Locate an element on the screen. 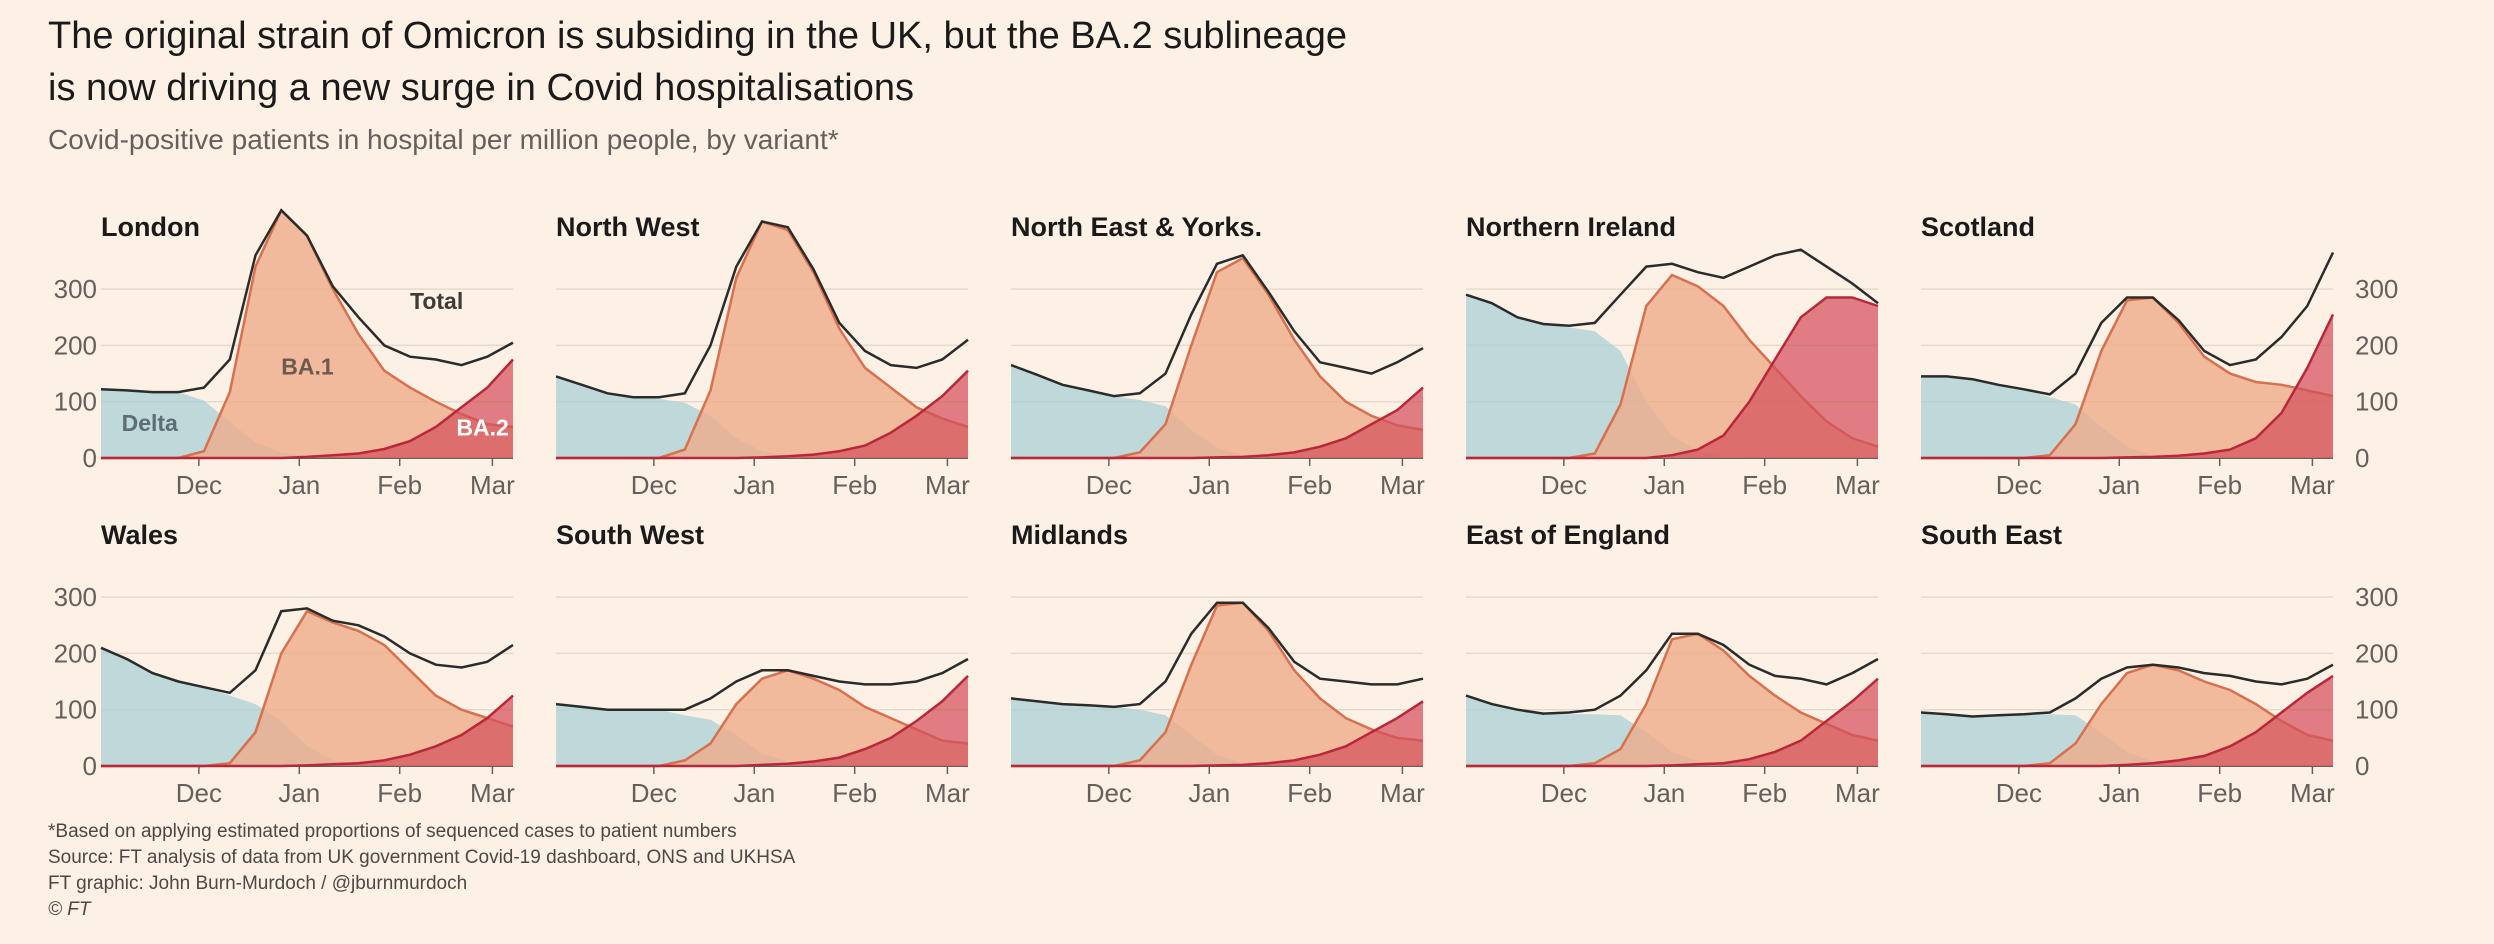 The width and height of the screenshot is (2494, 944). panel-north-east-yorks: Dec Jan Feb Mar North East & Yorks. is located at coordinates (1217, 356).